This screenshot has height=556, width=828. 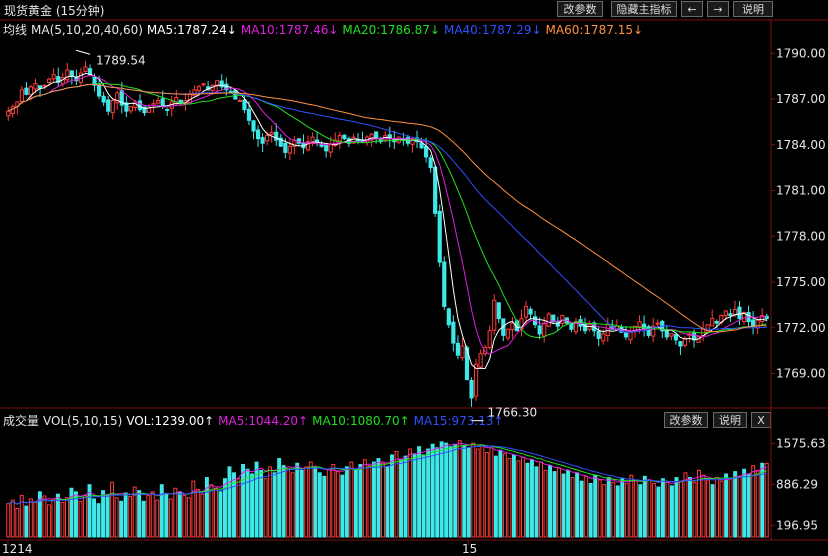 I want to click on price-tick-label: 1769.00, so click(x=801, y=374).